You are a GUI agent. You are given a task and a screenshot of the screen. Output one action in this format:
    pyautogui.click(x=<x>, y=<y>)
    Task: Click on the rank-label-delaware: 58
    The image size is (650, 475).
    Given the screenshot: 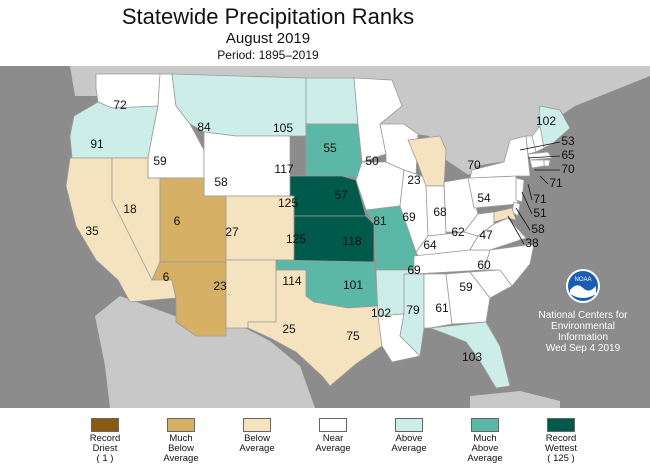 What is the action you would take?
    pyautogui.click(x=538, y=229)
    